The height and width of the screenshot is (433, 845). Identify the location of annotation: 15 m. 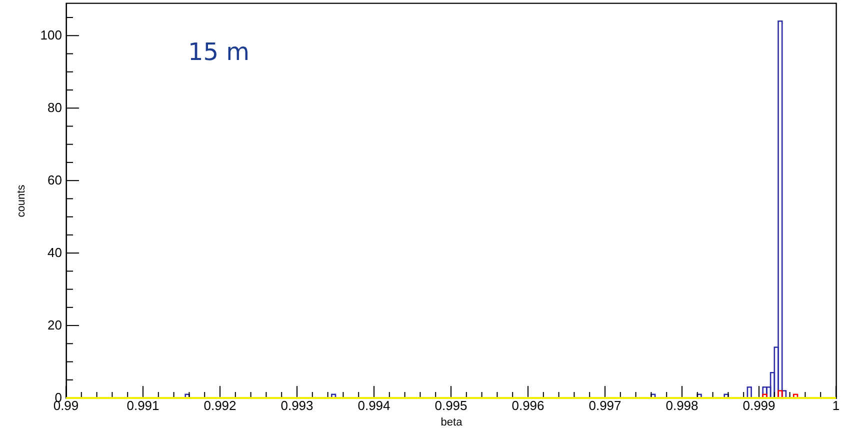
(219, 52).